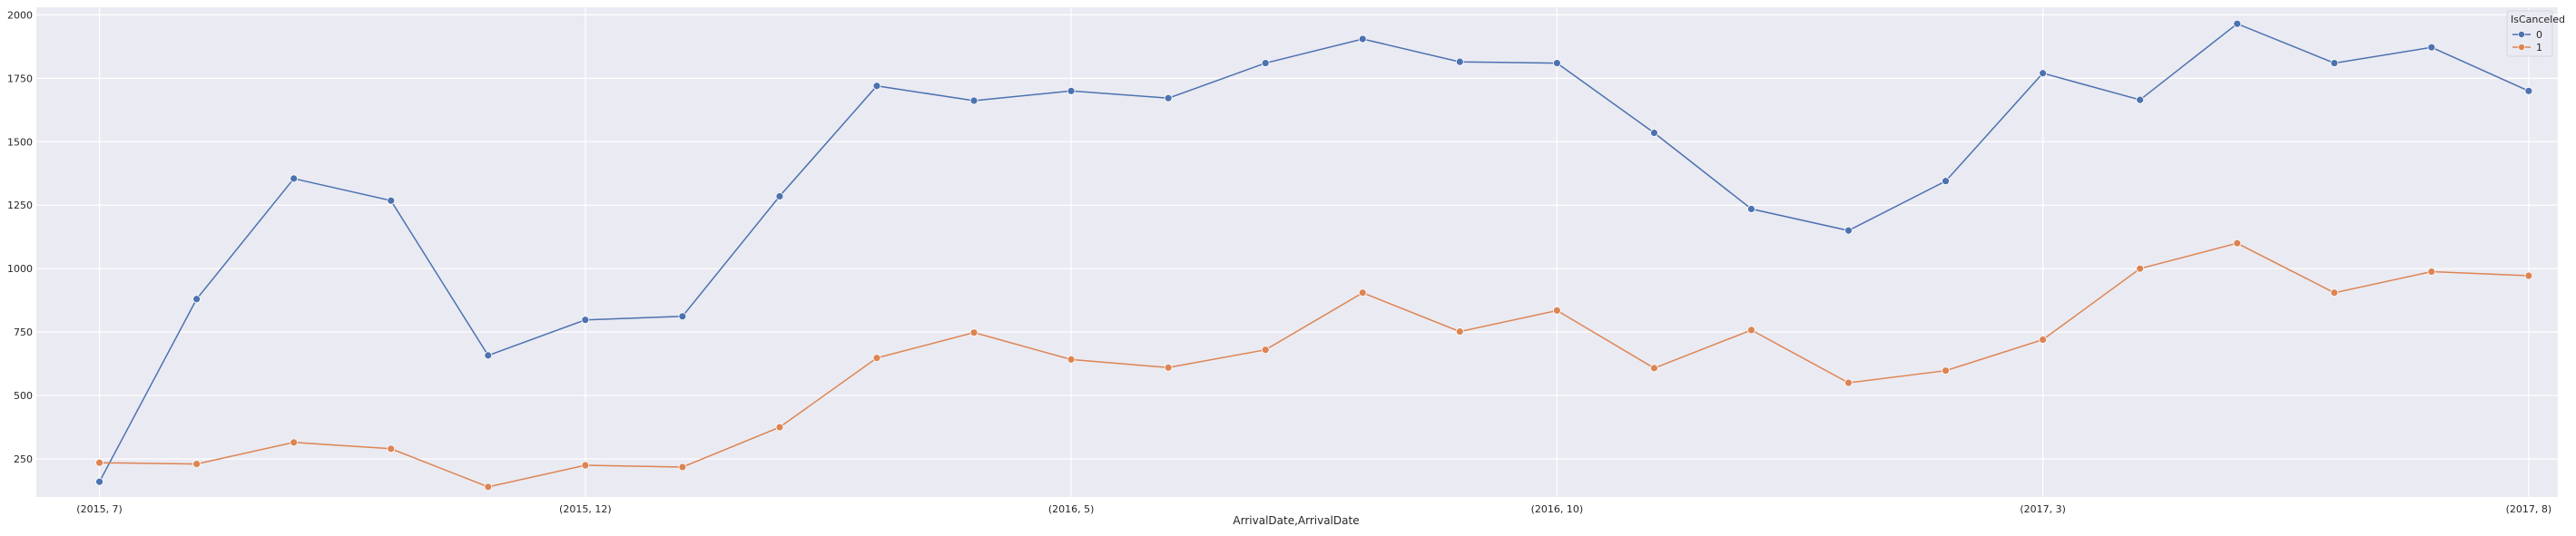  What do you see at coordinates (2539, 48) in the screenshot?
I see `legend-label: 1` at bounding box center [2539, 48].